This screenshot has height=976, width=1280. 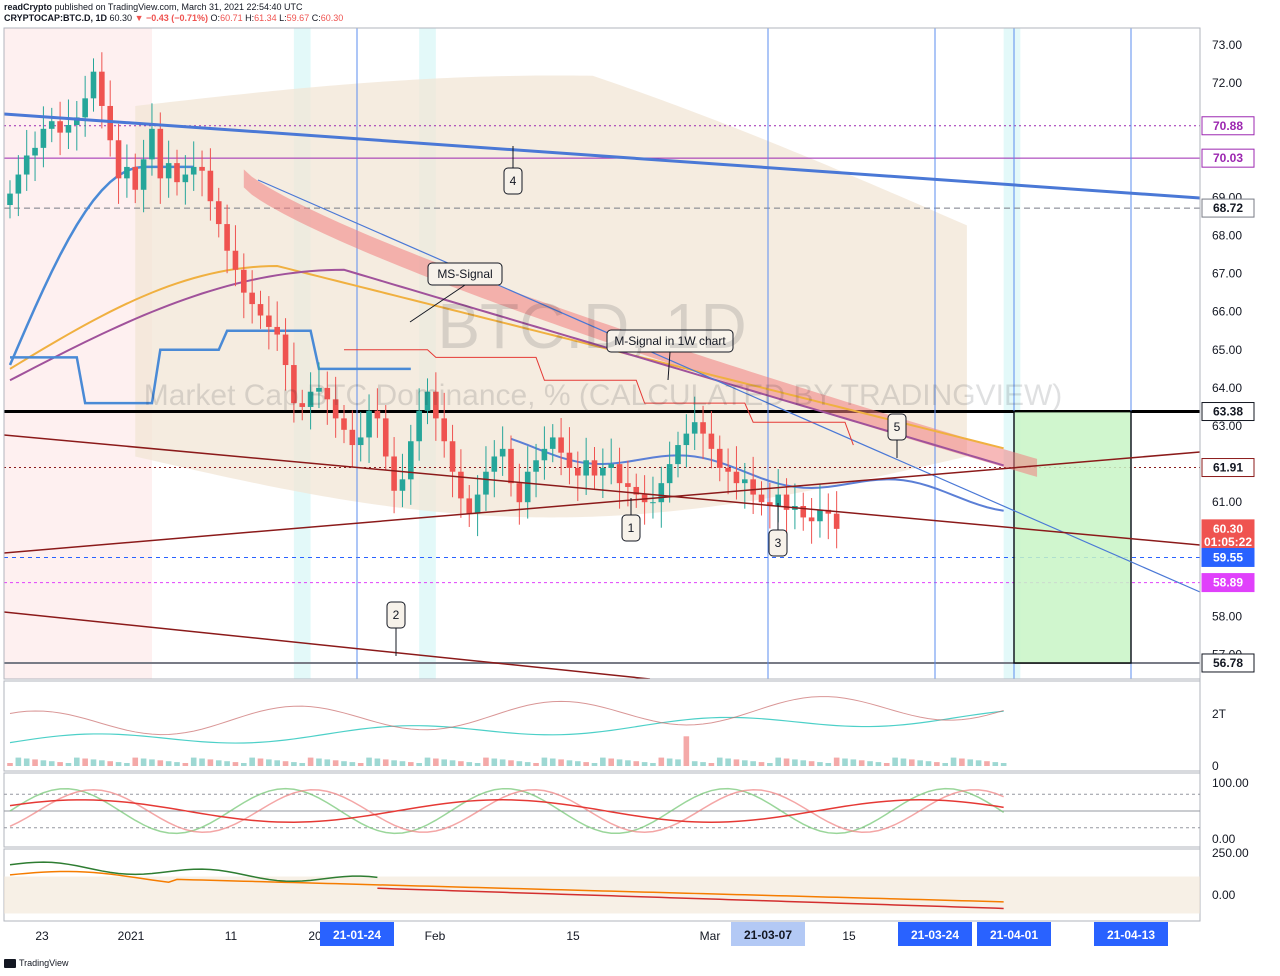 I want to click on time-highlight-tag: 21-04-01, so click(x=1014, y=934).